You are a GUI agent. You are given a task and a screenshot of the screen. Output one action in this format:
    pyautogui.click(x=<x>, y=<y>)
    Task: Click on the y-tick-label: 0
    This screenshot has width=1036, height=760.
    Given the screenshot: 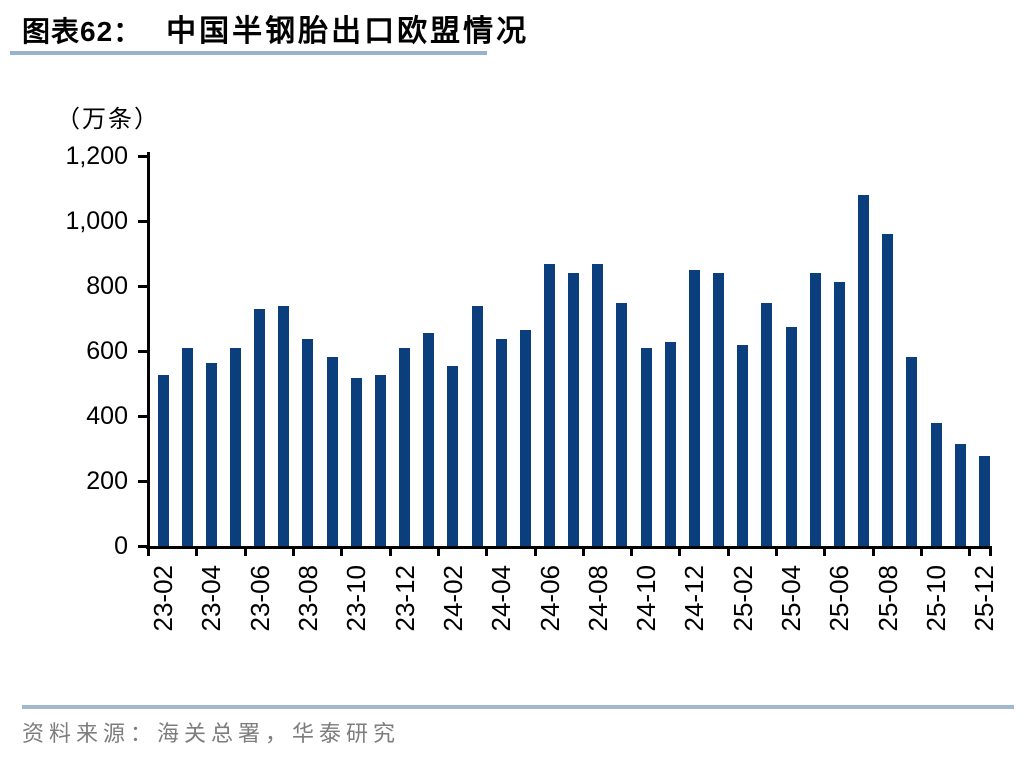 What is the action you would take?
    pyautogui.click(x=121, y=546)
    